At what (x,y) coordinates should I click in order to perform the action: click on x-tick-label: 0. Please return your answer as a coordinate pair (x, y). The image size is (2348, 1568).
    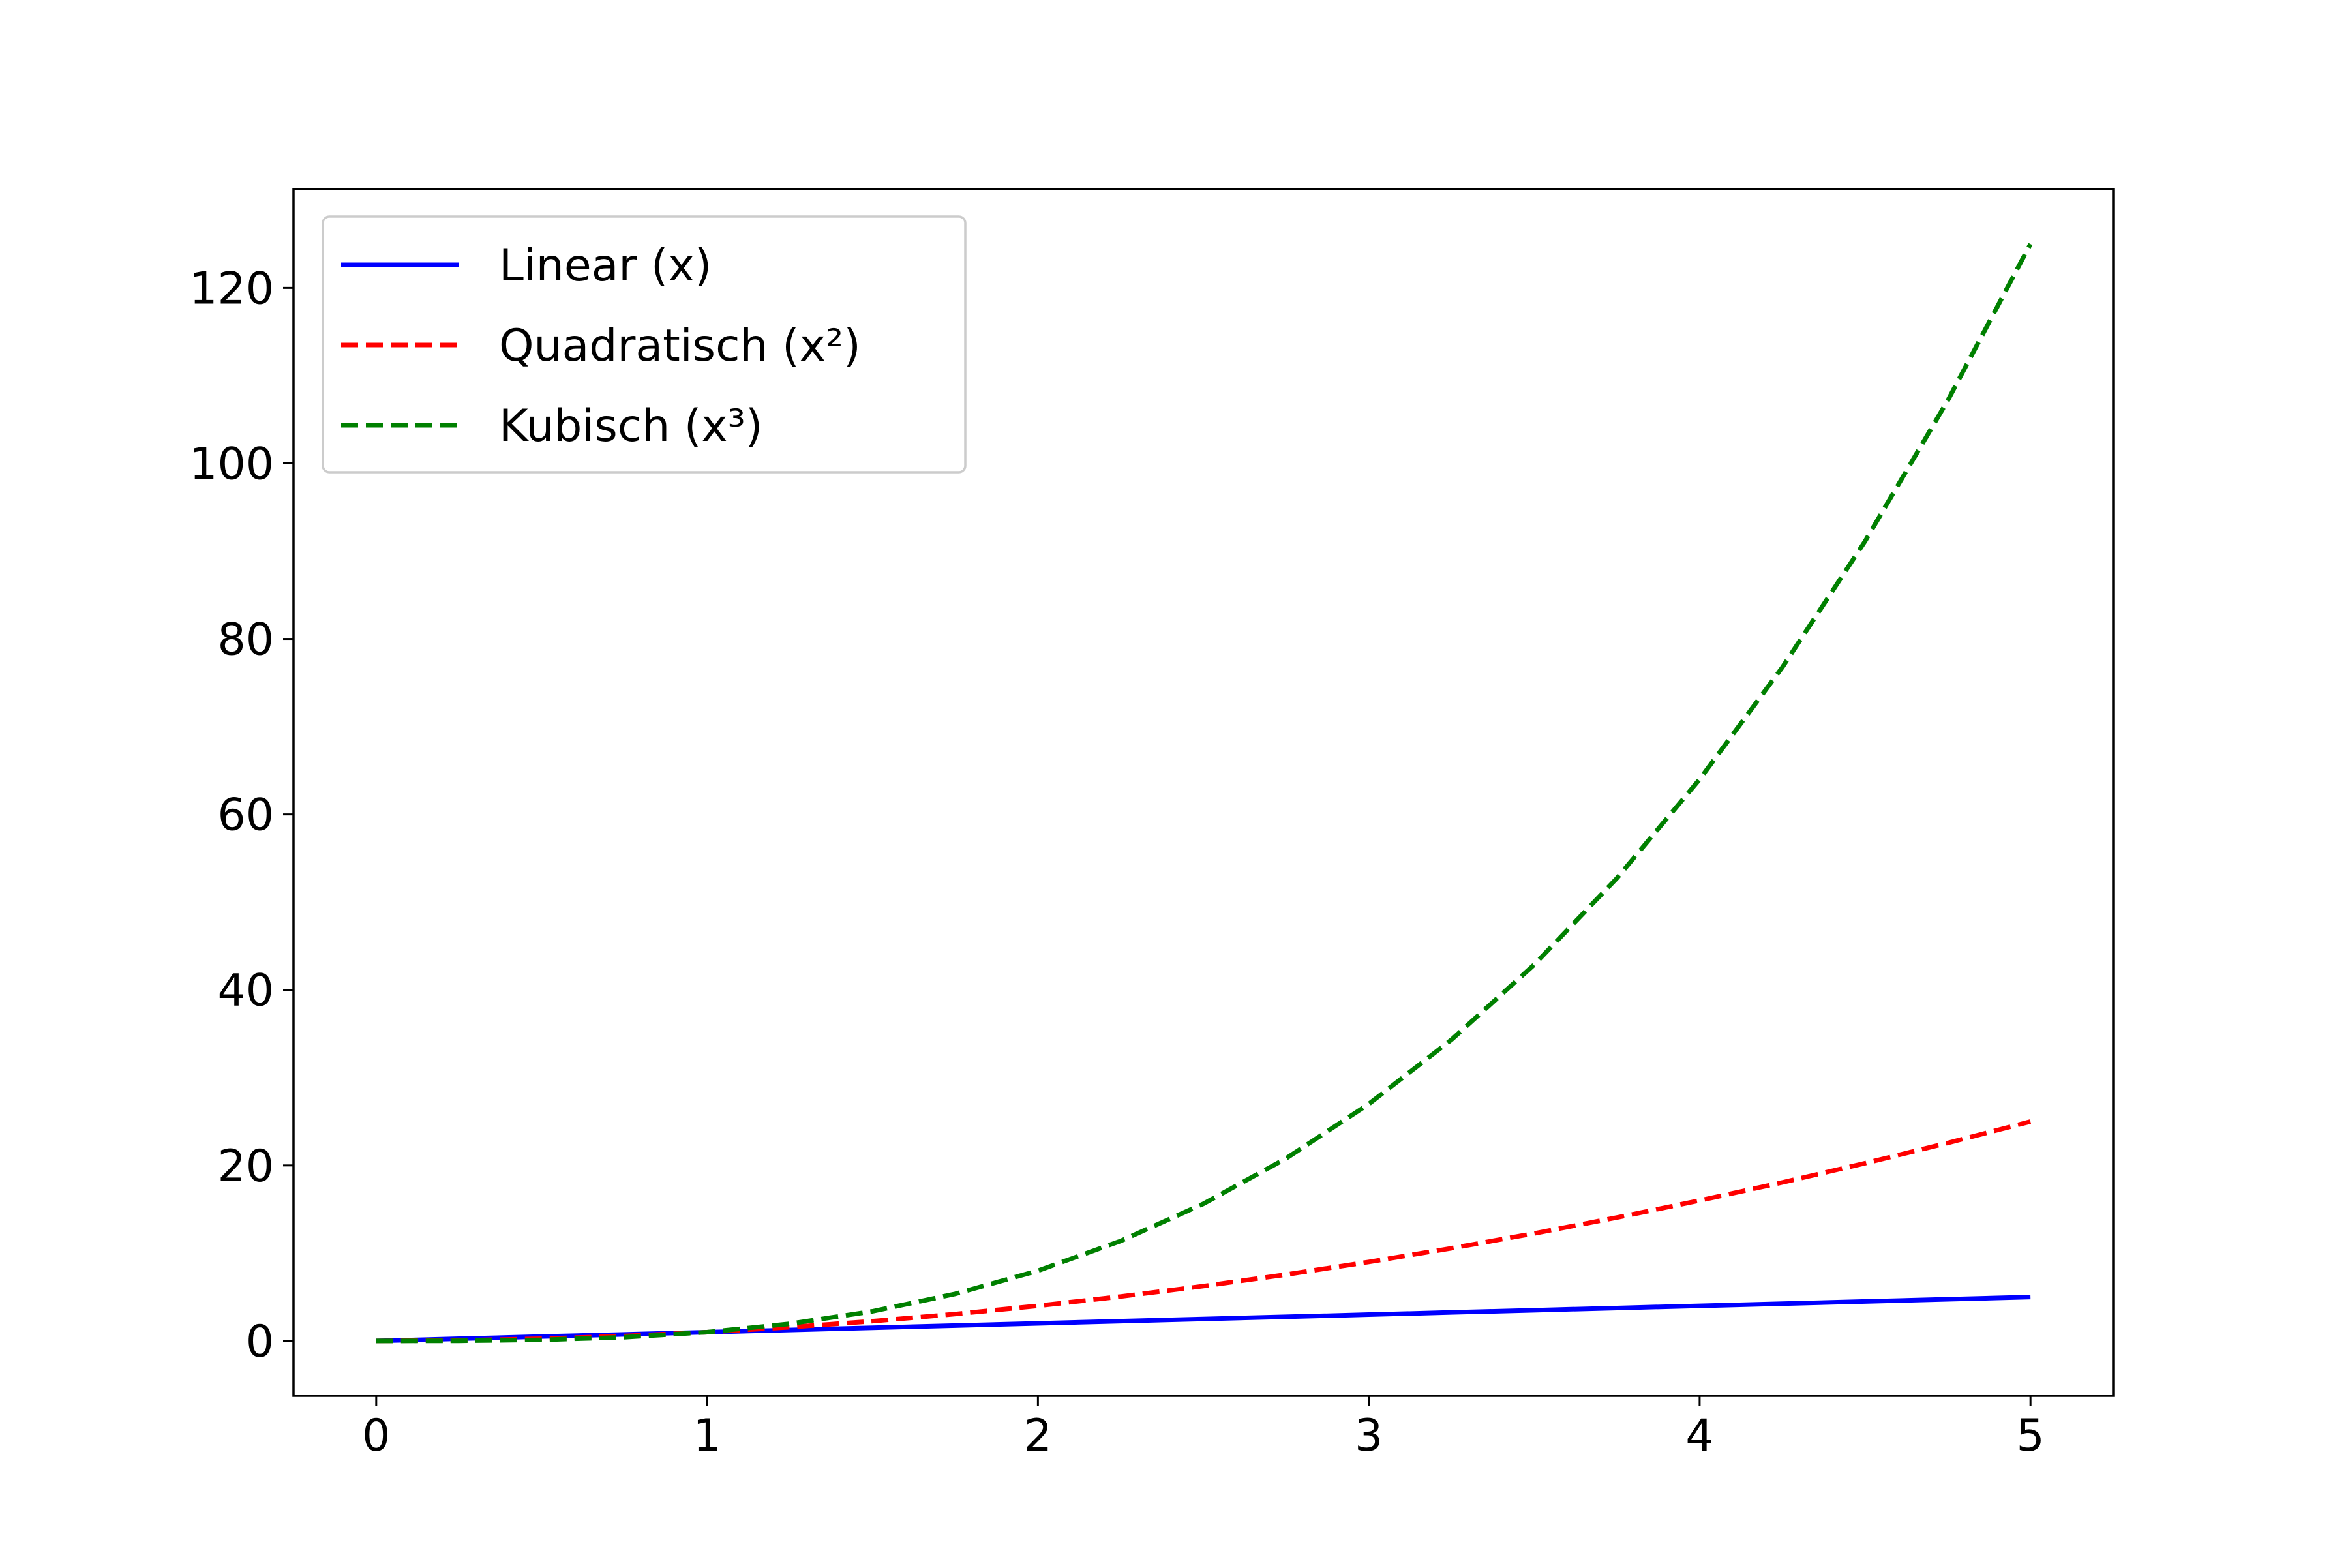
    Looking at the image, I should click on (376, 1436).